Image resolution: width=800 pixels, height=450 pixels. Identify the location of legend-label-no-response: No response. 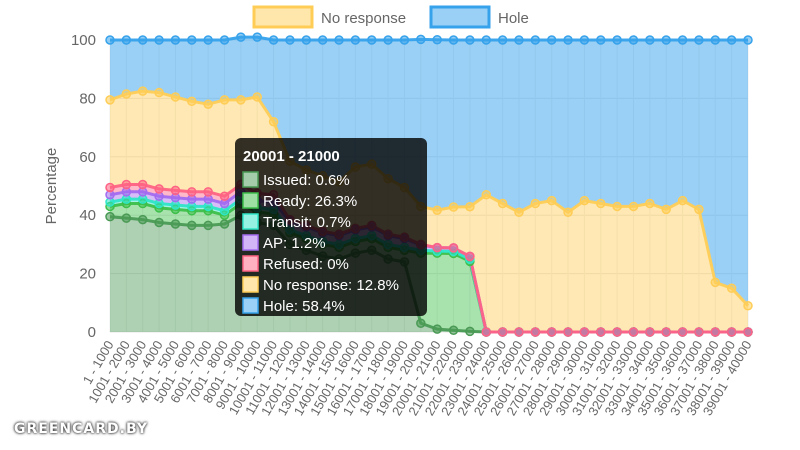
(363, 18).